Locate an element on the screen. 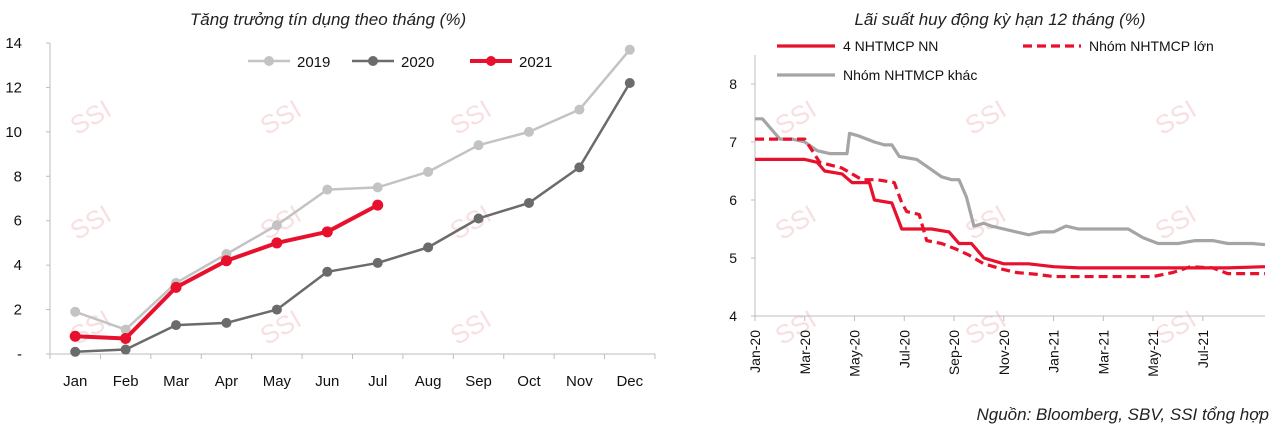 The width and height of the screenshot is (1281, 436). source-note: Nguồn: Bloomberg, SBV, SSI tổng hợp is located at coordinates (1122, 414).